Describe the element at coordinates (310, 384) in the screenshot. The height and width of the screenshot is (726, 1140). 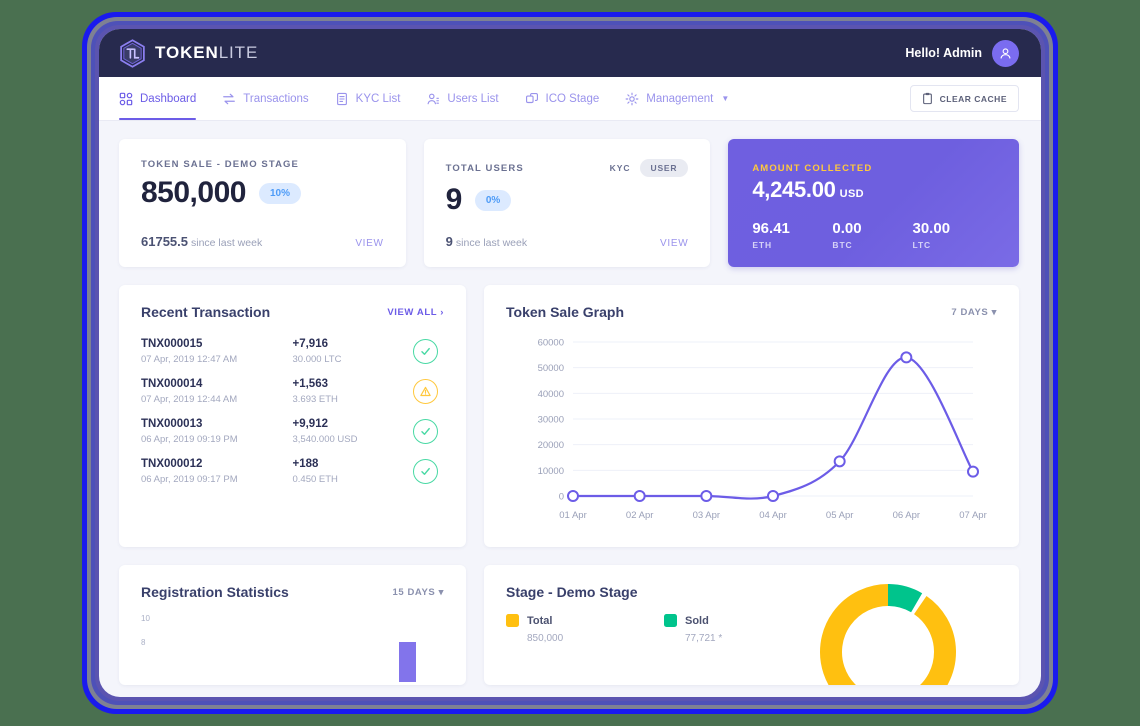
I see `transaction-amount: +1,563` at that location.